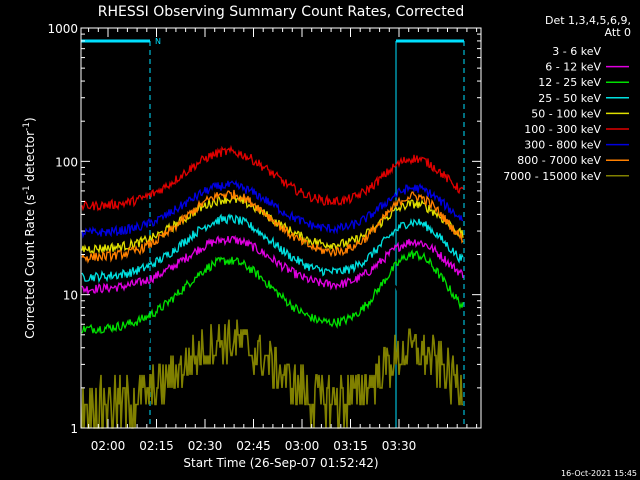  I want to click on y-tick-label-0: 1, so click(74, 429).